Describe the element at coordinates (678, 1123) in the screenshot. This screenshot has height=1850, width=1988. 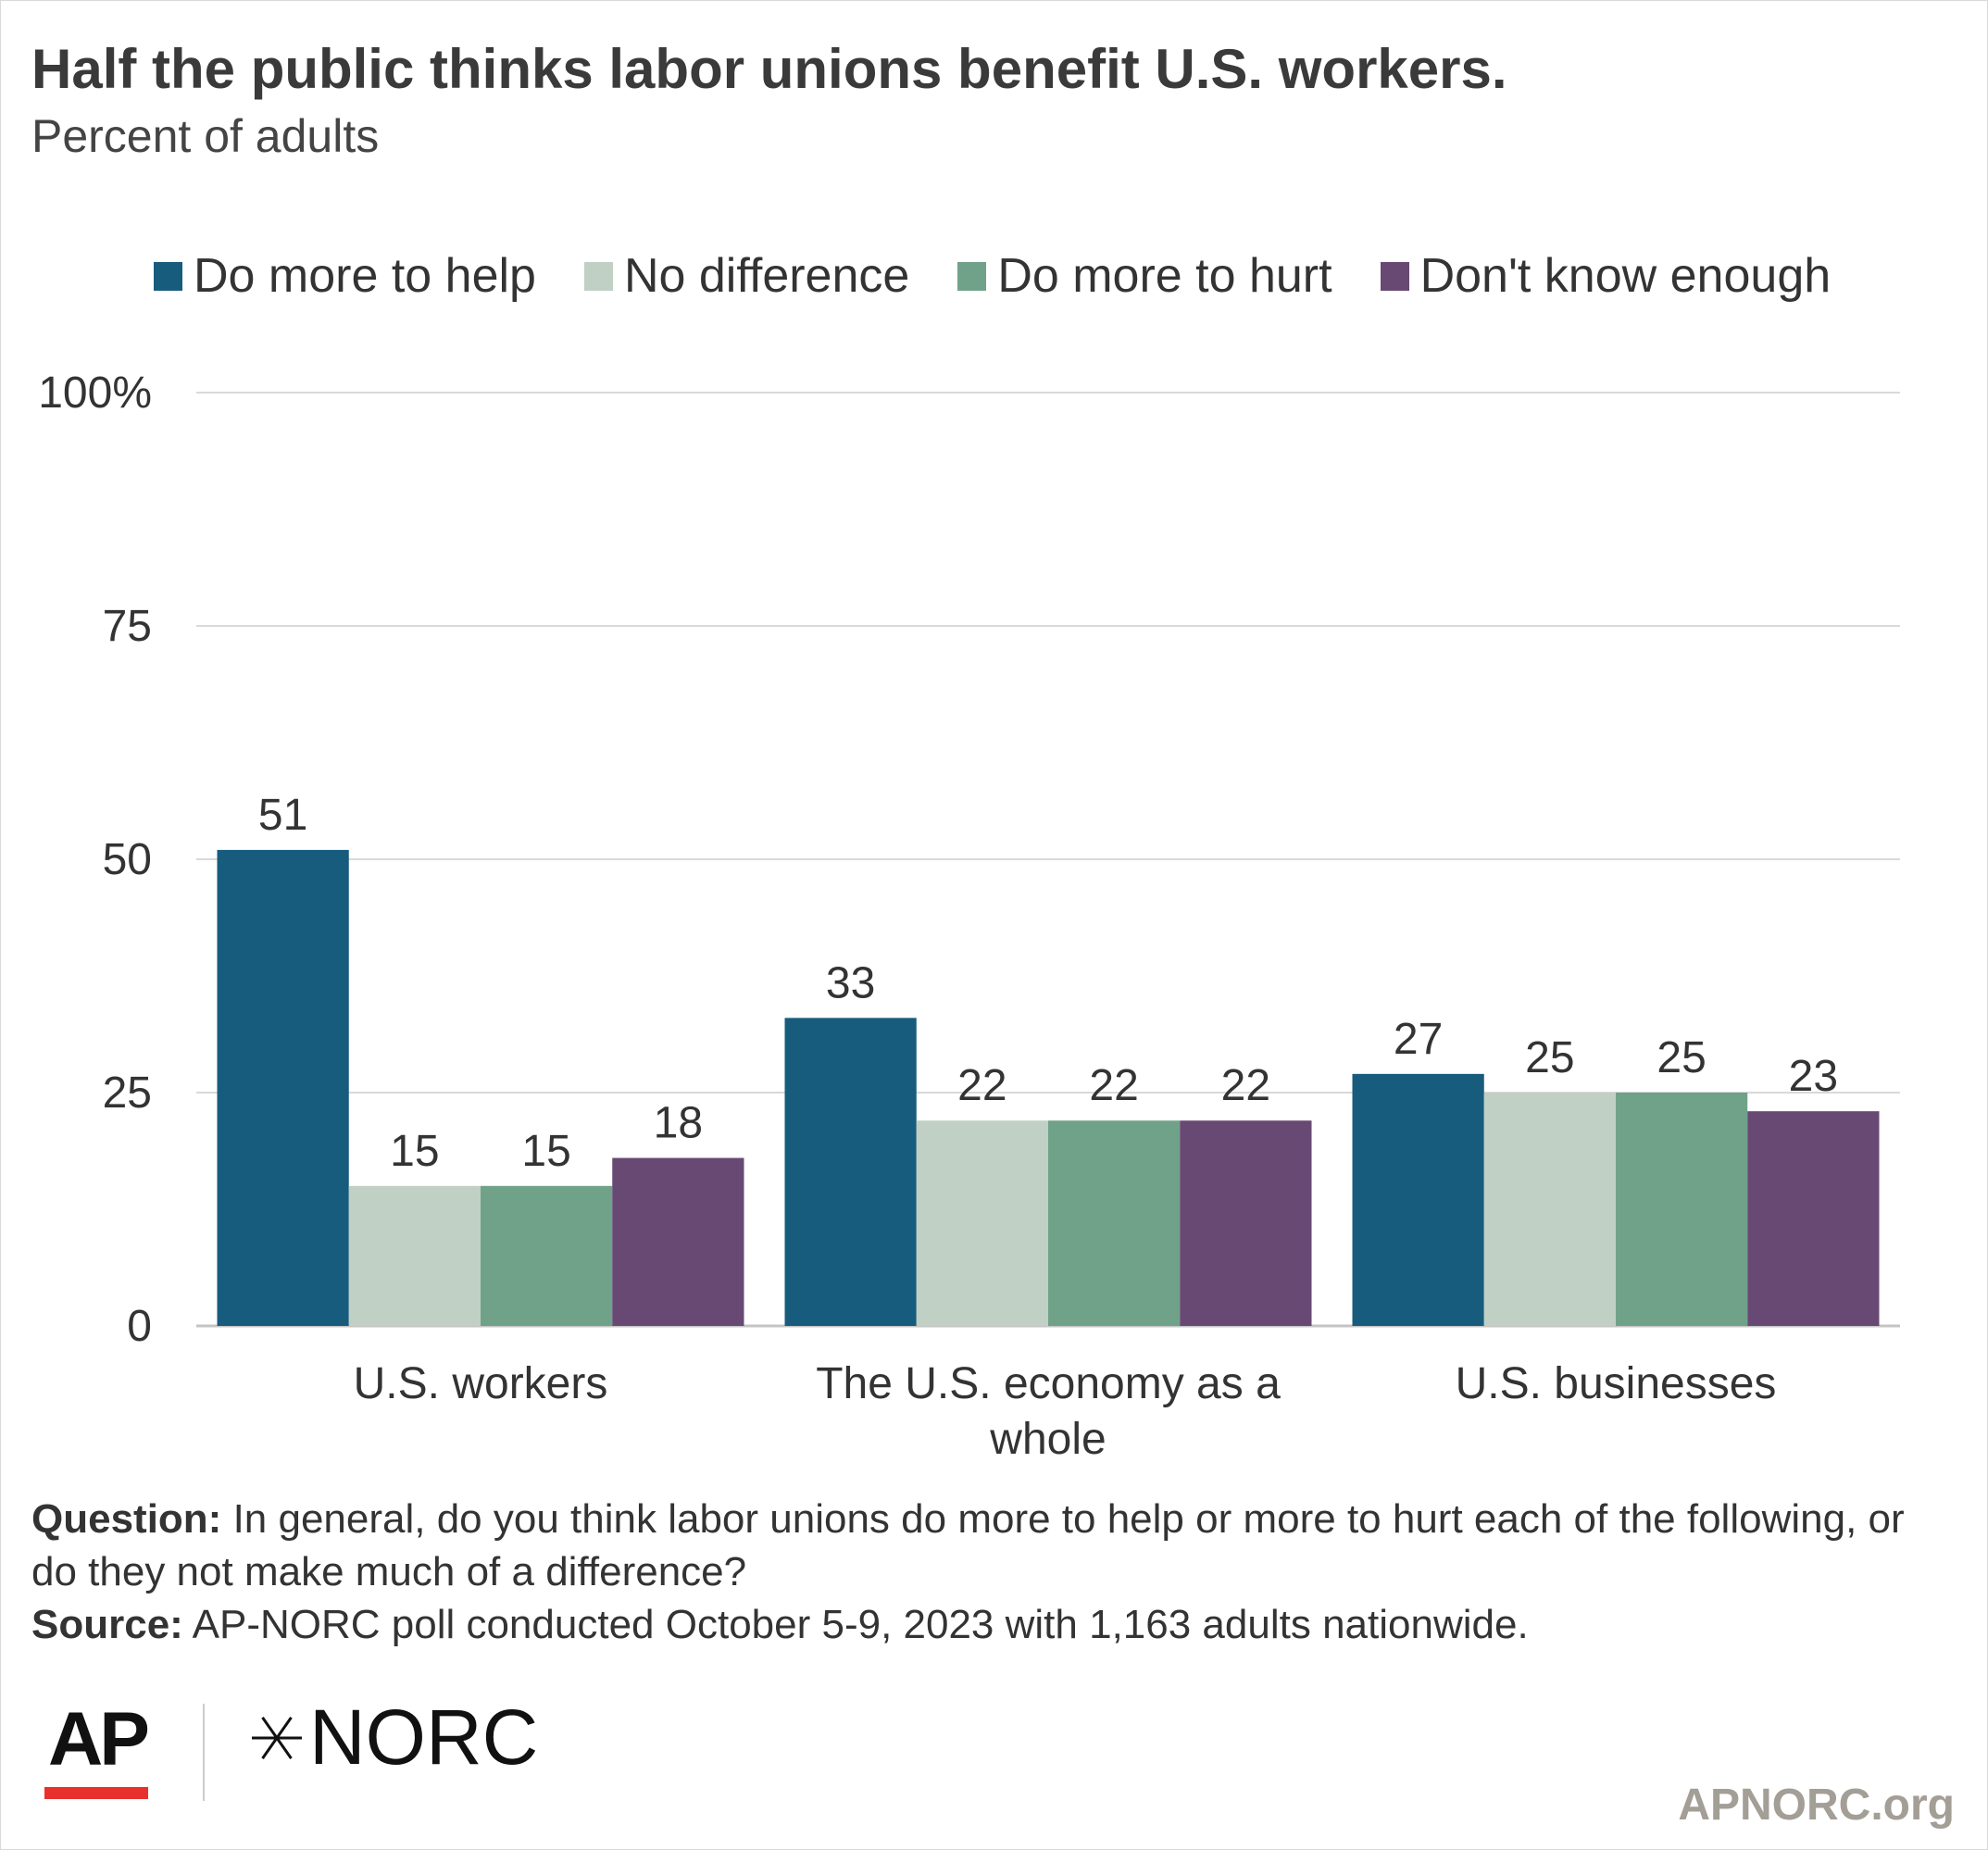
I see `data-label: 18` at that location.